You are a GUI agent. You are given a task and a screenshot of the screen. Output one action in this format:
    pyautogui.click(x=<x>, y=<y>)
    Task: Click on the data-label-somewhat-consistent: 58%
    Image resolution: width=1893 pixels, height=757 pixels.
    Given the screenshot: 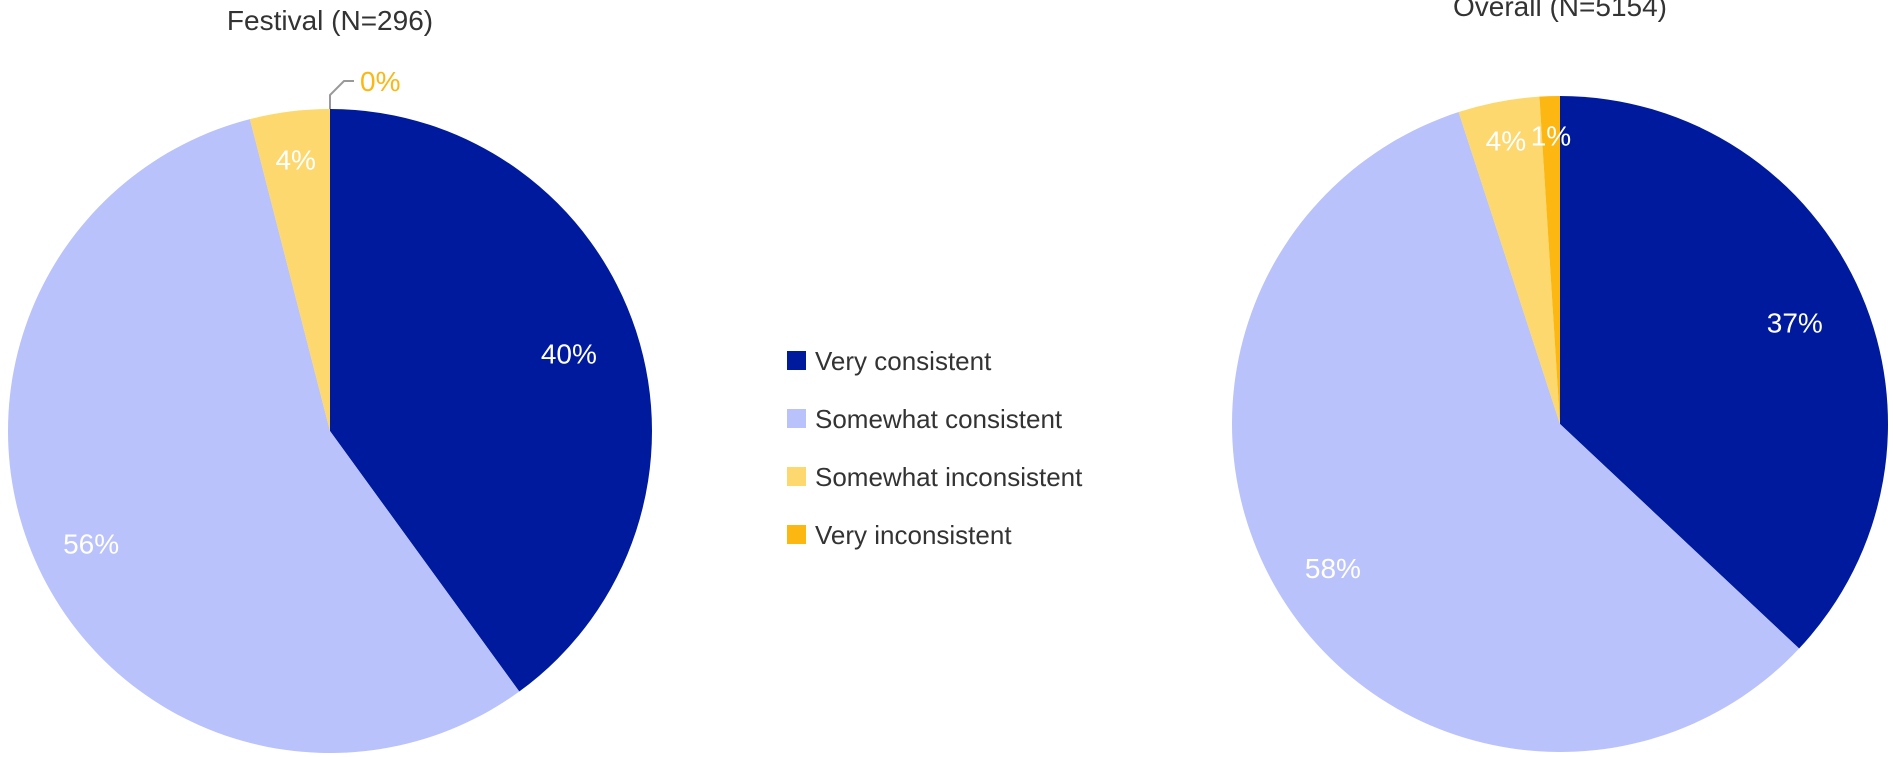 What is the action you would take?
    pyautogui.click(x=1333, y=568)
    